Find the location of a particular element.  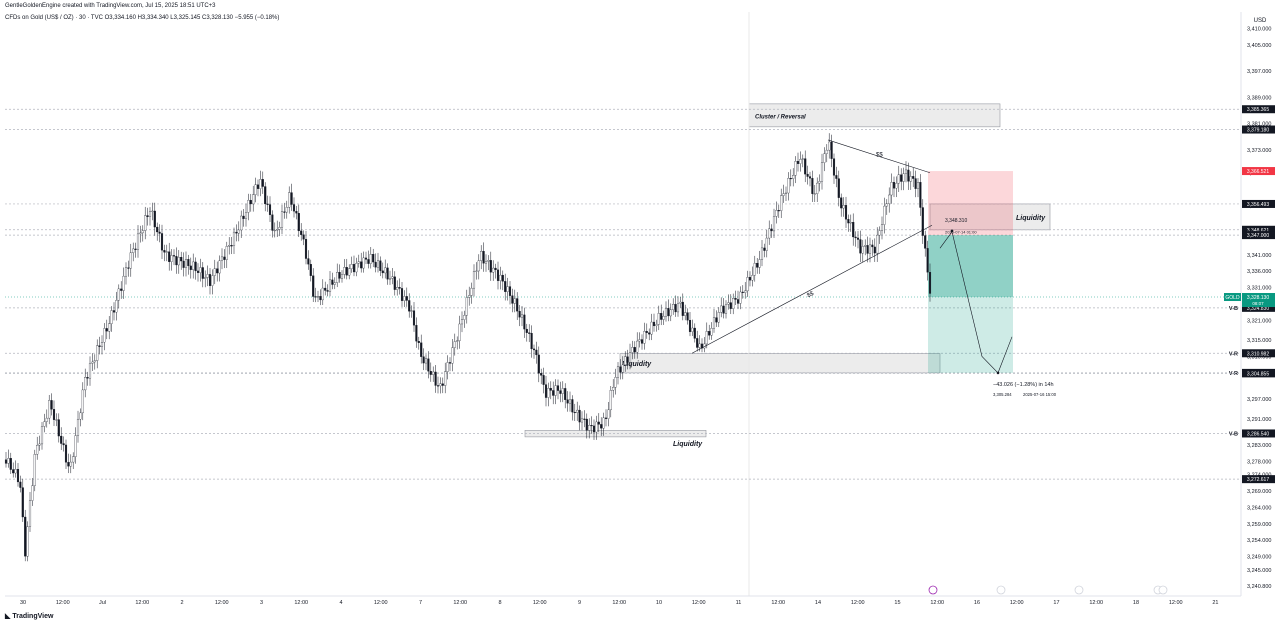

y-tick-label: 3,259.000 is located at coordinates (1259, 525).